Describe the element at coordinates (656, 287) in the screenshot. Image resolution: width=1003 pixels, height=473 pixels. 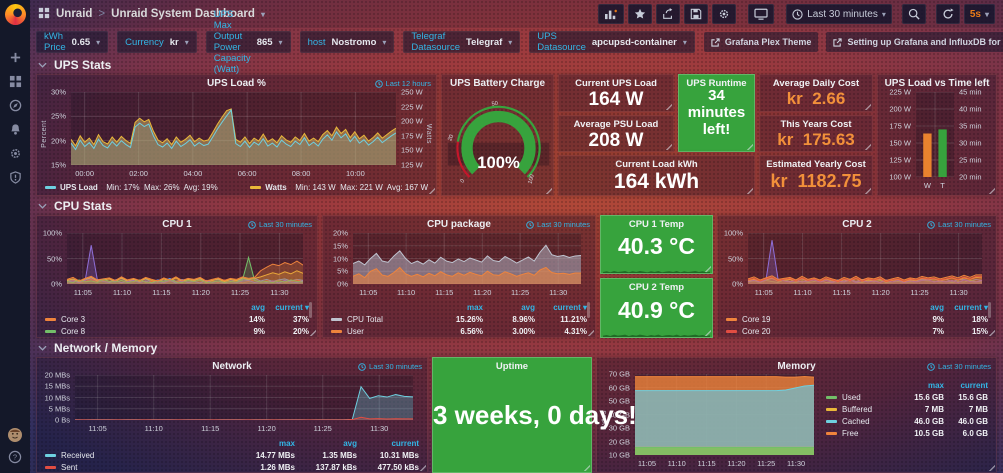
I see `stat-title: CPU 2 Temp` at that location.